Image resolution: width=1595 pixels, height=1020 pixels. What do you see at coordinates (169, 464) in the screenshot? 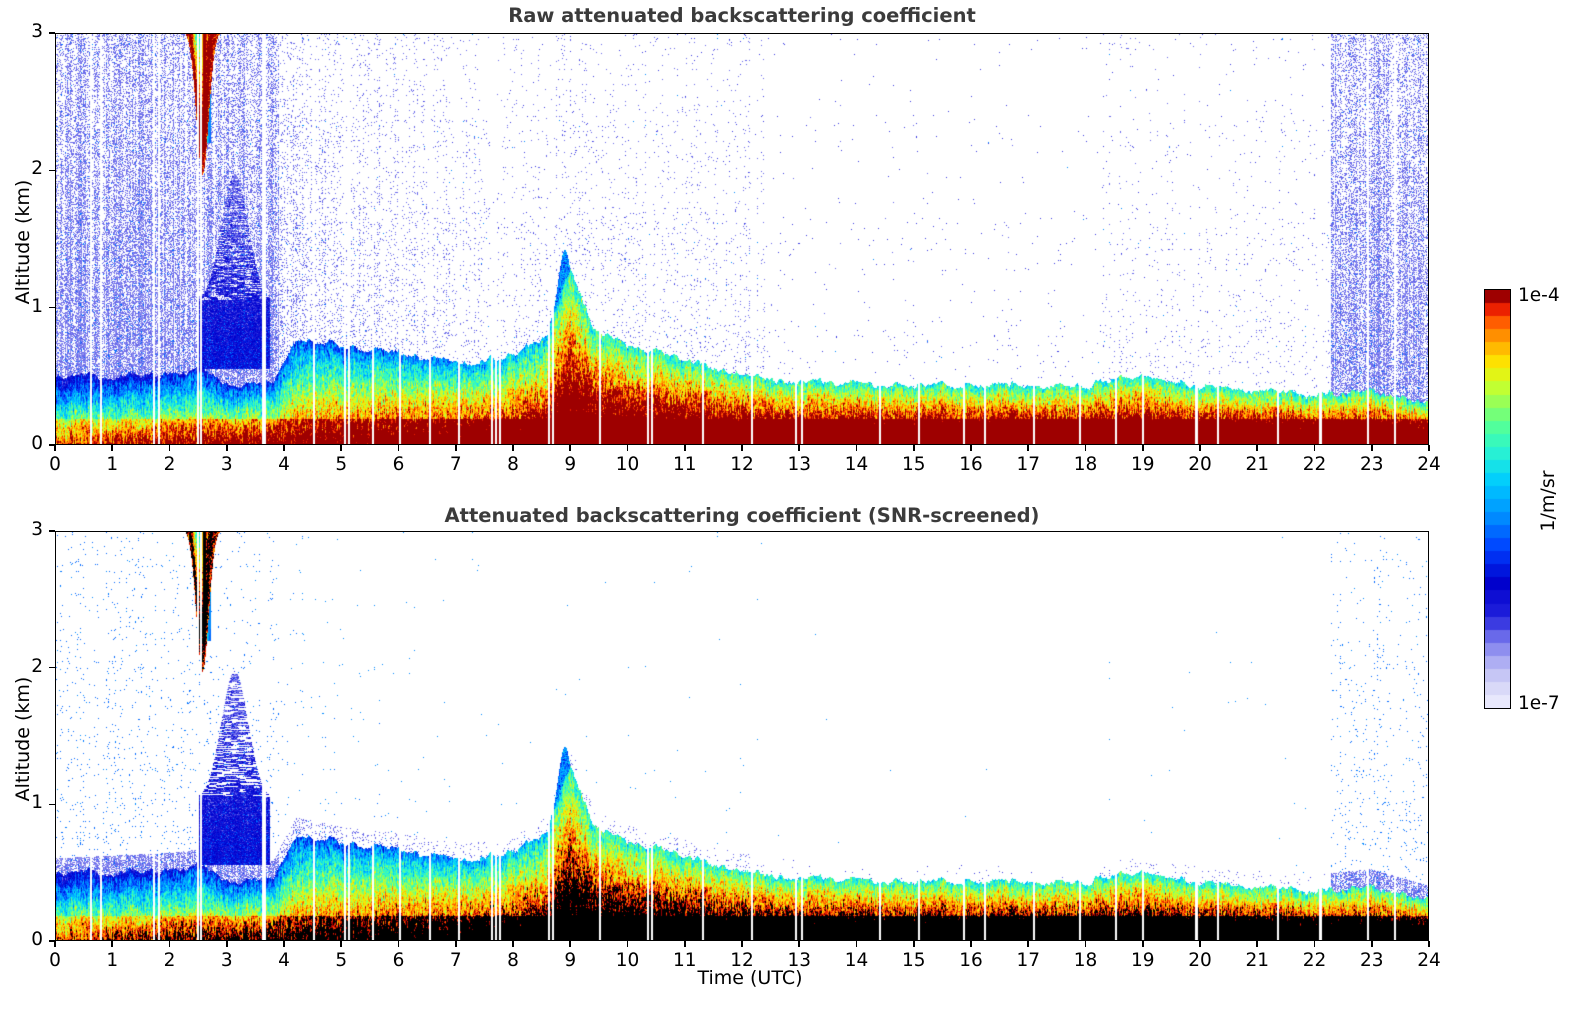
I see `x-tick-label-raw-2: 2` at bounding box center [169, 464].